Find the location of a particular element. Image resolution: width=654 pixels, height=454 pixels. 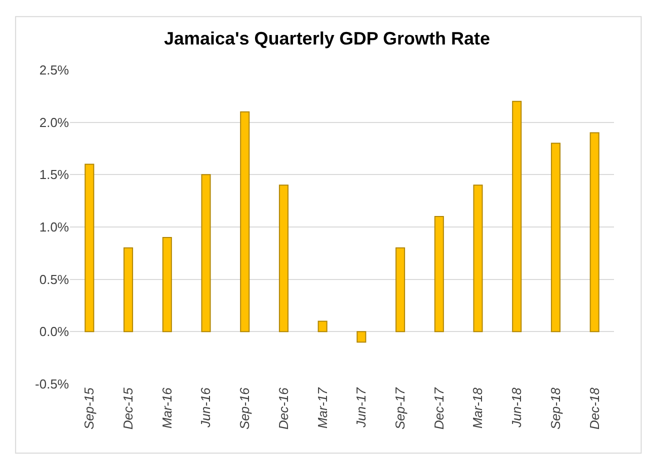

y-tick-label: 0.0% is located at coordinates (54, 332).